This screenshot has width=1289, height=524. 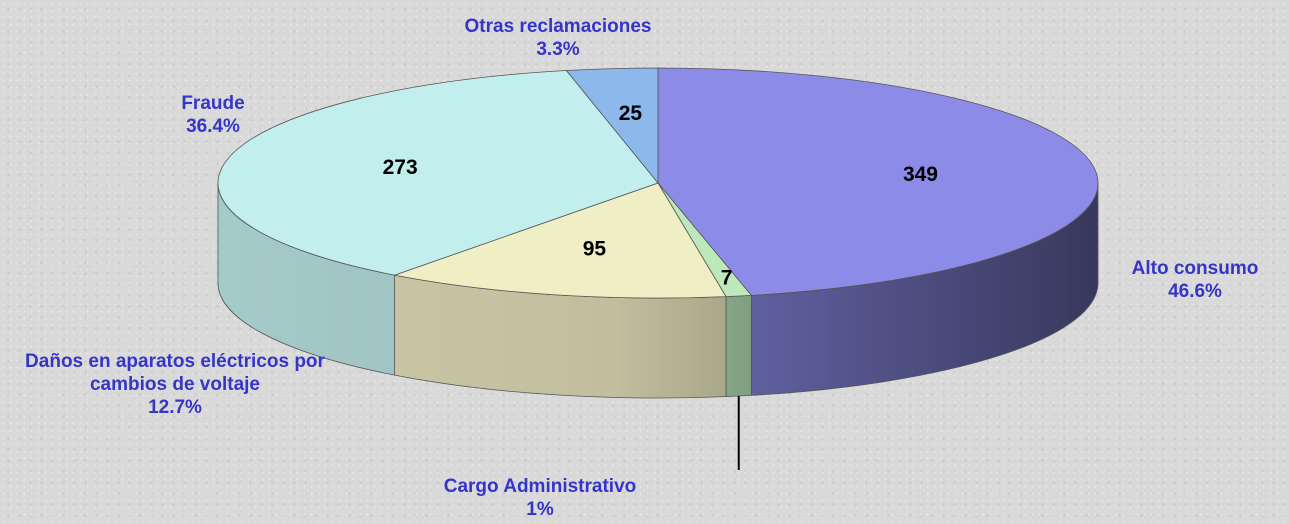 I want to click on percent-label: 12.7%, so click(x=175, y=407).